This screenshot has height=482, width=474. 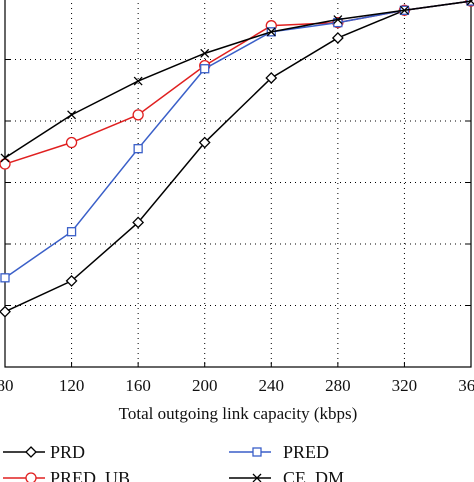 What do you see at coordinates (313, 475) in the screenshot?
I see `legend-label: CE_DM` at bounding box center [313, 475].